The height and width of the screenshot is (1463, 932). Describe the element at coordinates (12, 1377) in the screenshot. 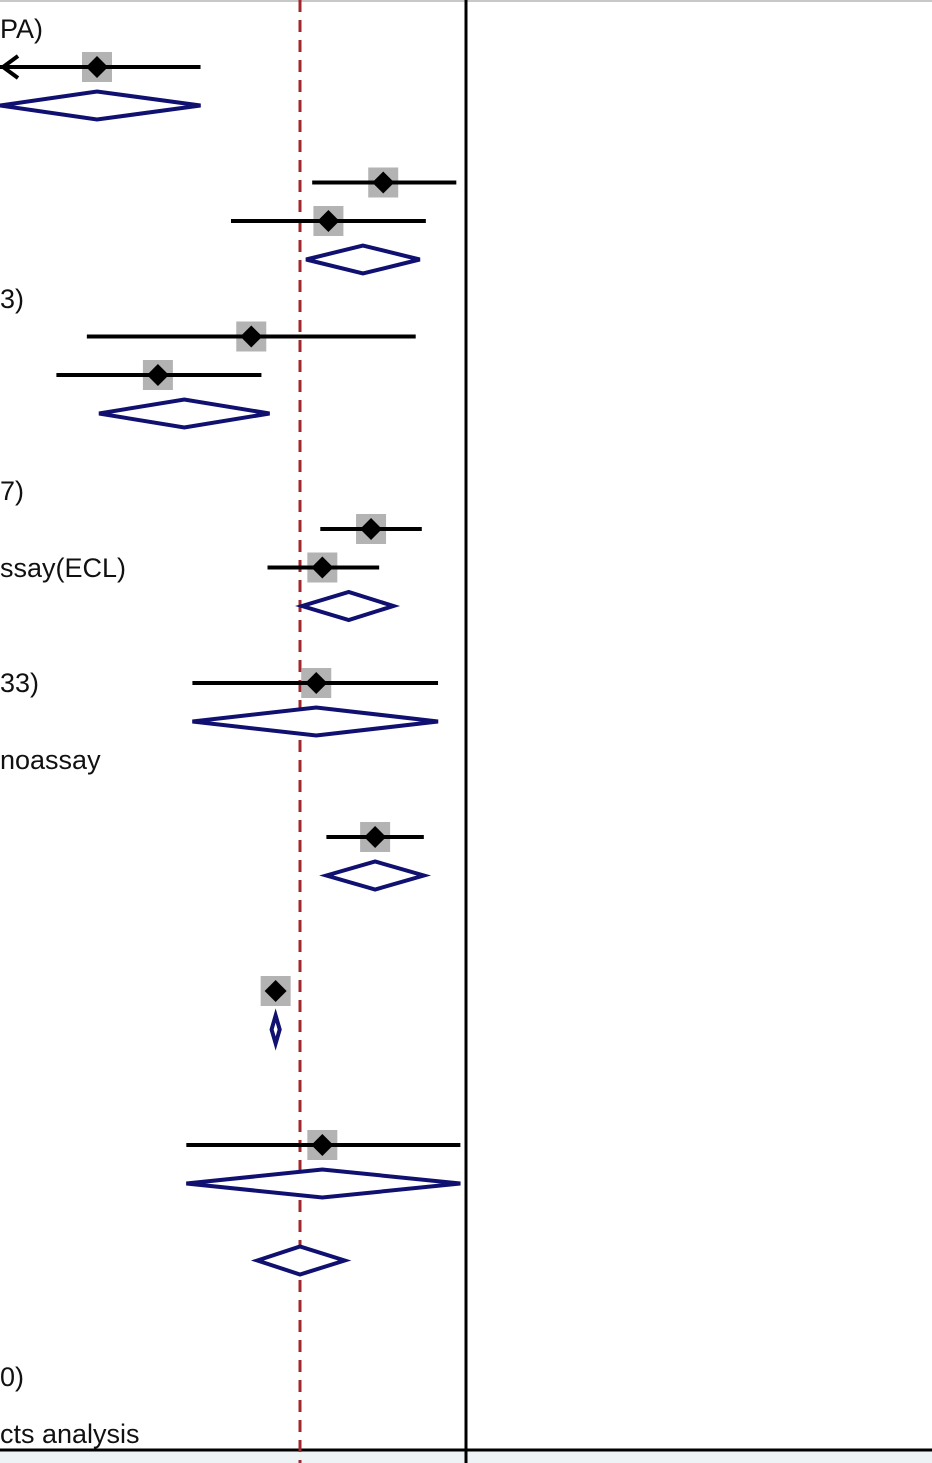

I see `row-label-7: 0)` at that location.